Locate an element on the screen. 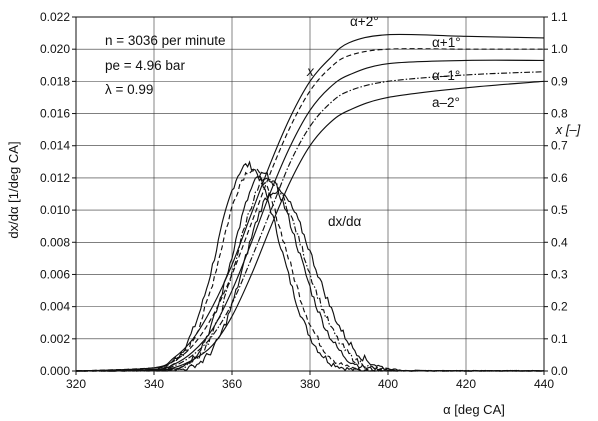 This screenshot has width=598, height=421. alpha-plus2-label: α+2° is located at coordinates (364, 21).